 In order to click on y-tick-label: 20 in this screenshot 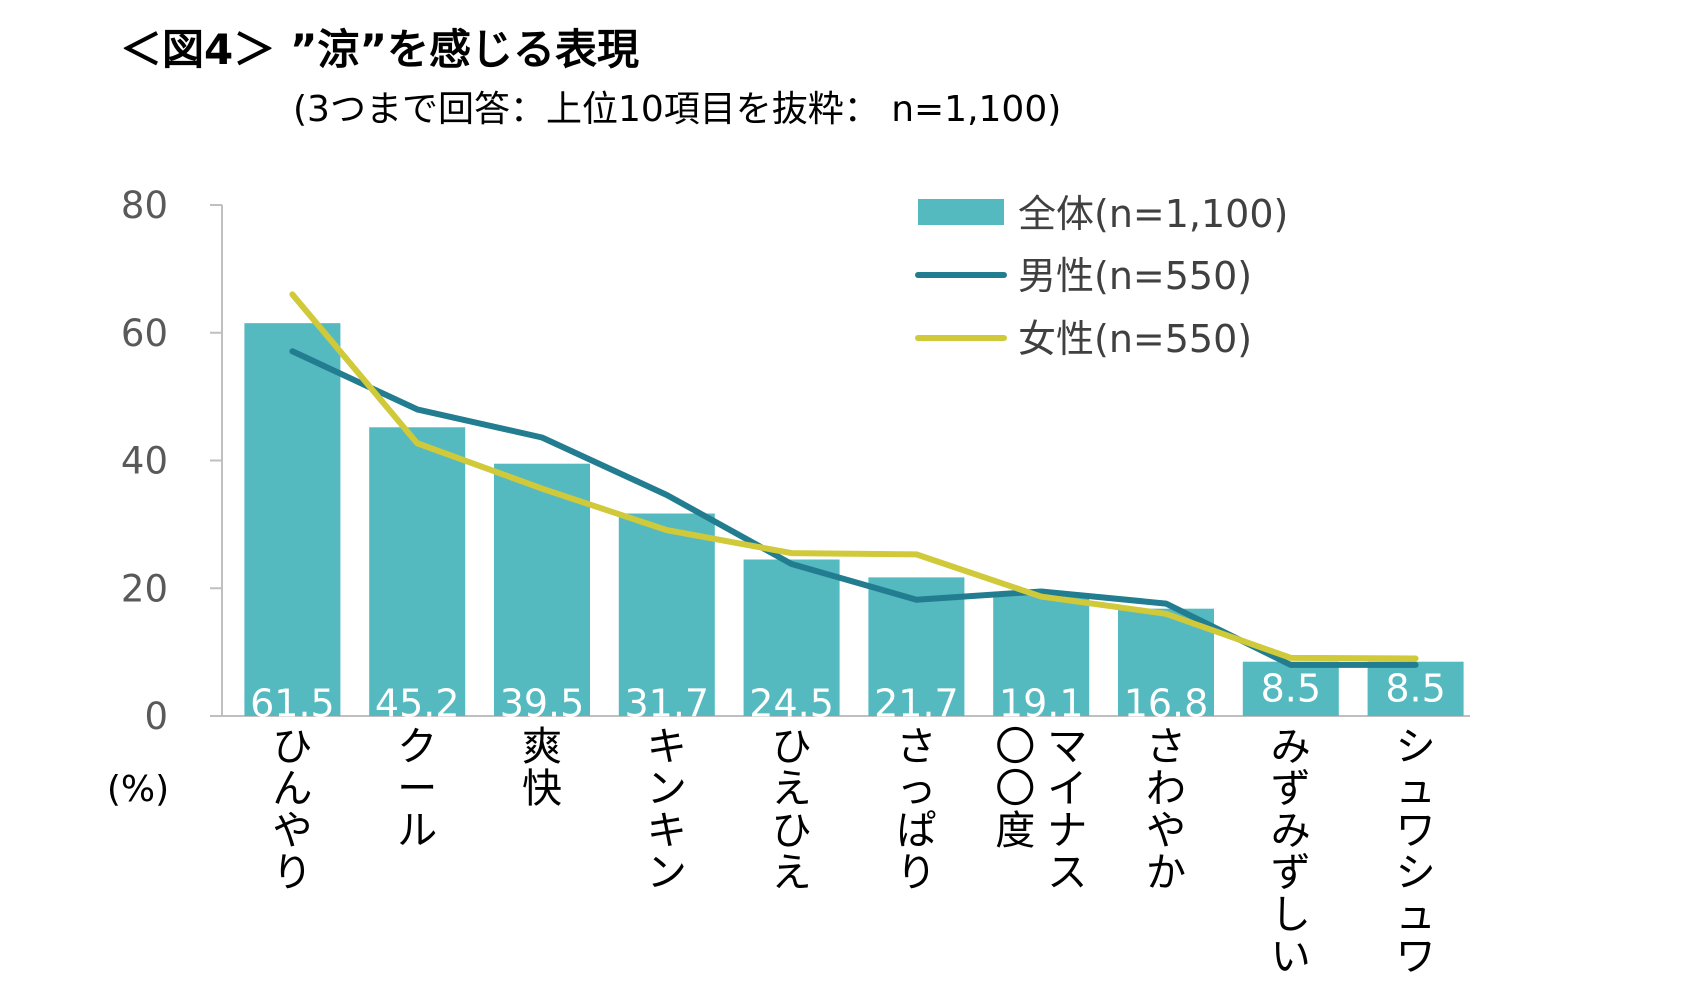, I will do `click(144, 588)`.